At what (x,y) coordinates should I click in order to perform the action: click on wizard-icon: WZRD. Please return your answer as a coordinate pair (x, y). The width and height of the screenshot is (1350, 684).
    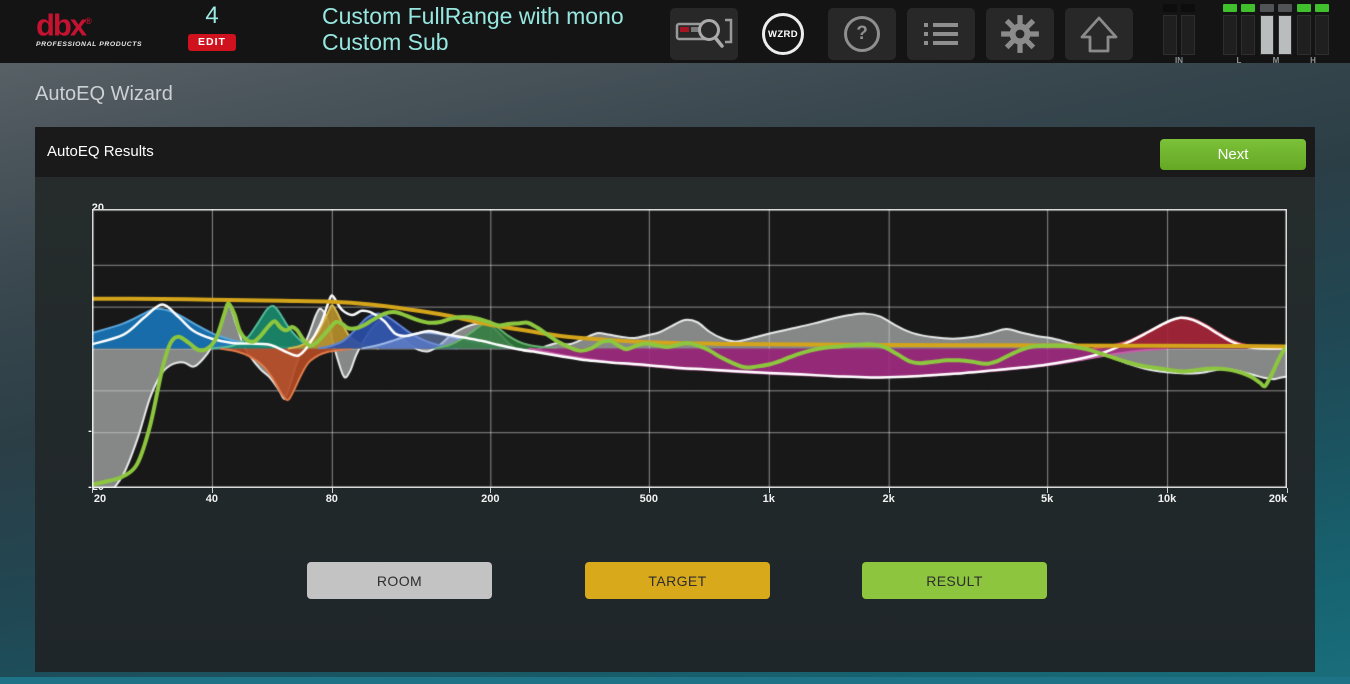
    Looking at the image, I should click on (783, 34).